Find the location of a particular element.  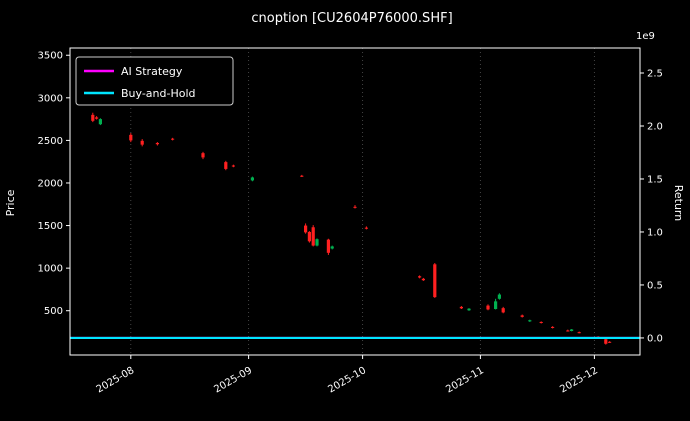

right-tick-label: 0.5 is located at coordinates (655, 285).